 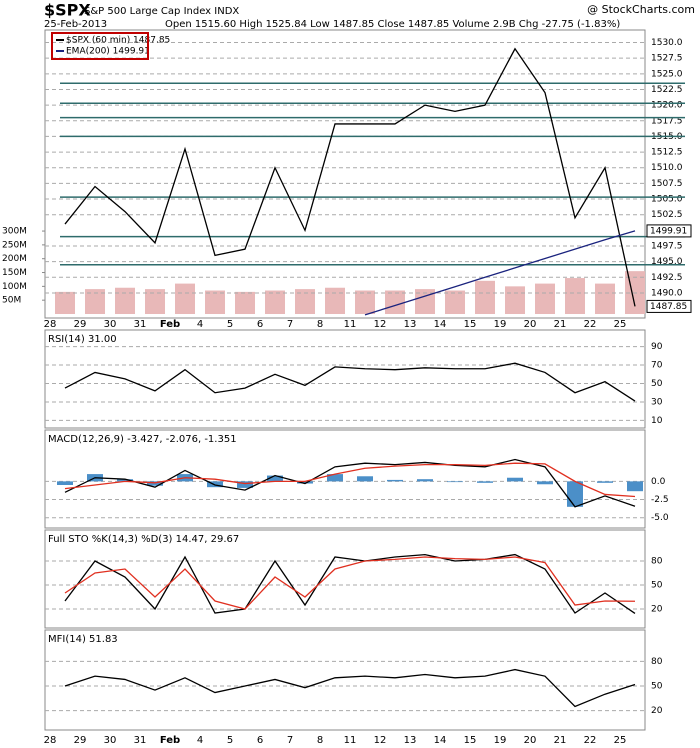 What do you see at coordinates (350, 324) in the screenshot?
I see `x-tick-label: 11` at bounding box center [350, 324].